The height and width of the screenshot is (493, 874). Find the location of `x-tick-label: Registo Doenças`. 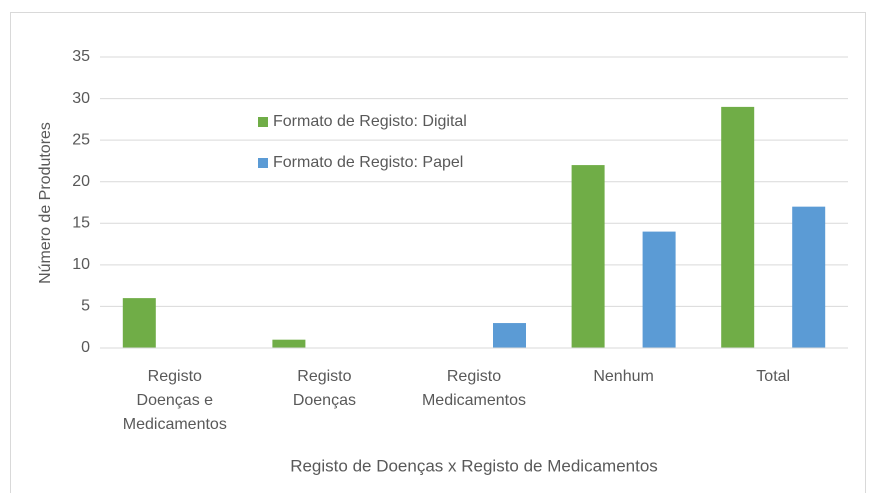

x-tick-label: Registo Doenças is located at coordinates (324, 388).